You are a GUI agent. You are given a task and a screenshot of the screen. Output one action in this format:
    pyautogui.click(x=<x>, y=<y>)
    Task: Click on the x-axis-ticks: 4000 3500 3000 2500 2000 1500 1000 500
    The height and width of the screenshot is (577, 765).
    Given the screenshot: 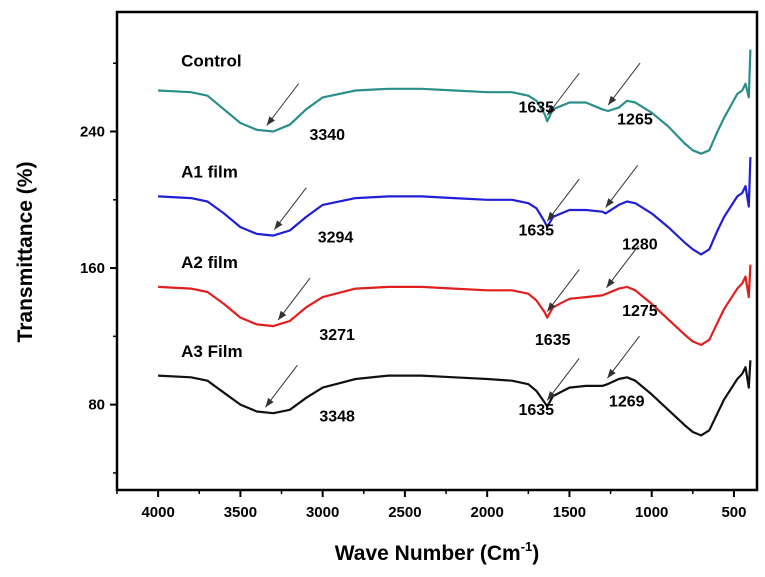 What is the action you would take?
    pyautogui.click(x=431, y=505)
    